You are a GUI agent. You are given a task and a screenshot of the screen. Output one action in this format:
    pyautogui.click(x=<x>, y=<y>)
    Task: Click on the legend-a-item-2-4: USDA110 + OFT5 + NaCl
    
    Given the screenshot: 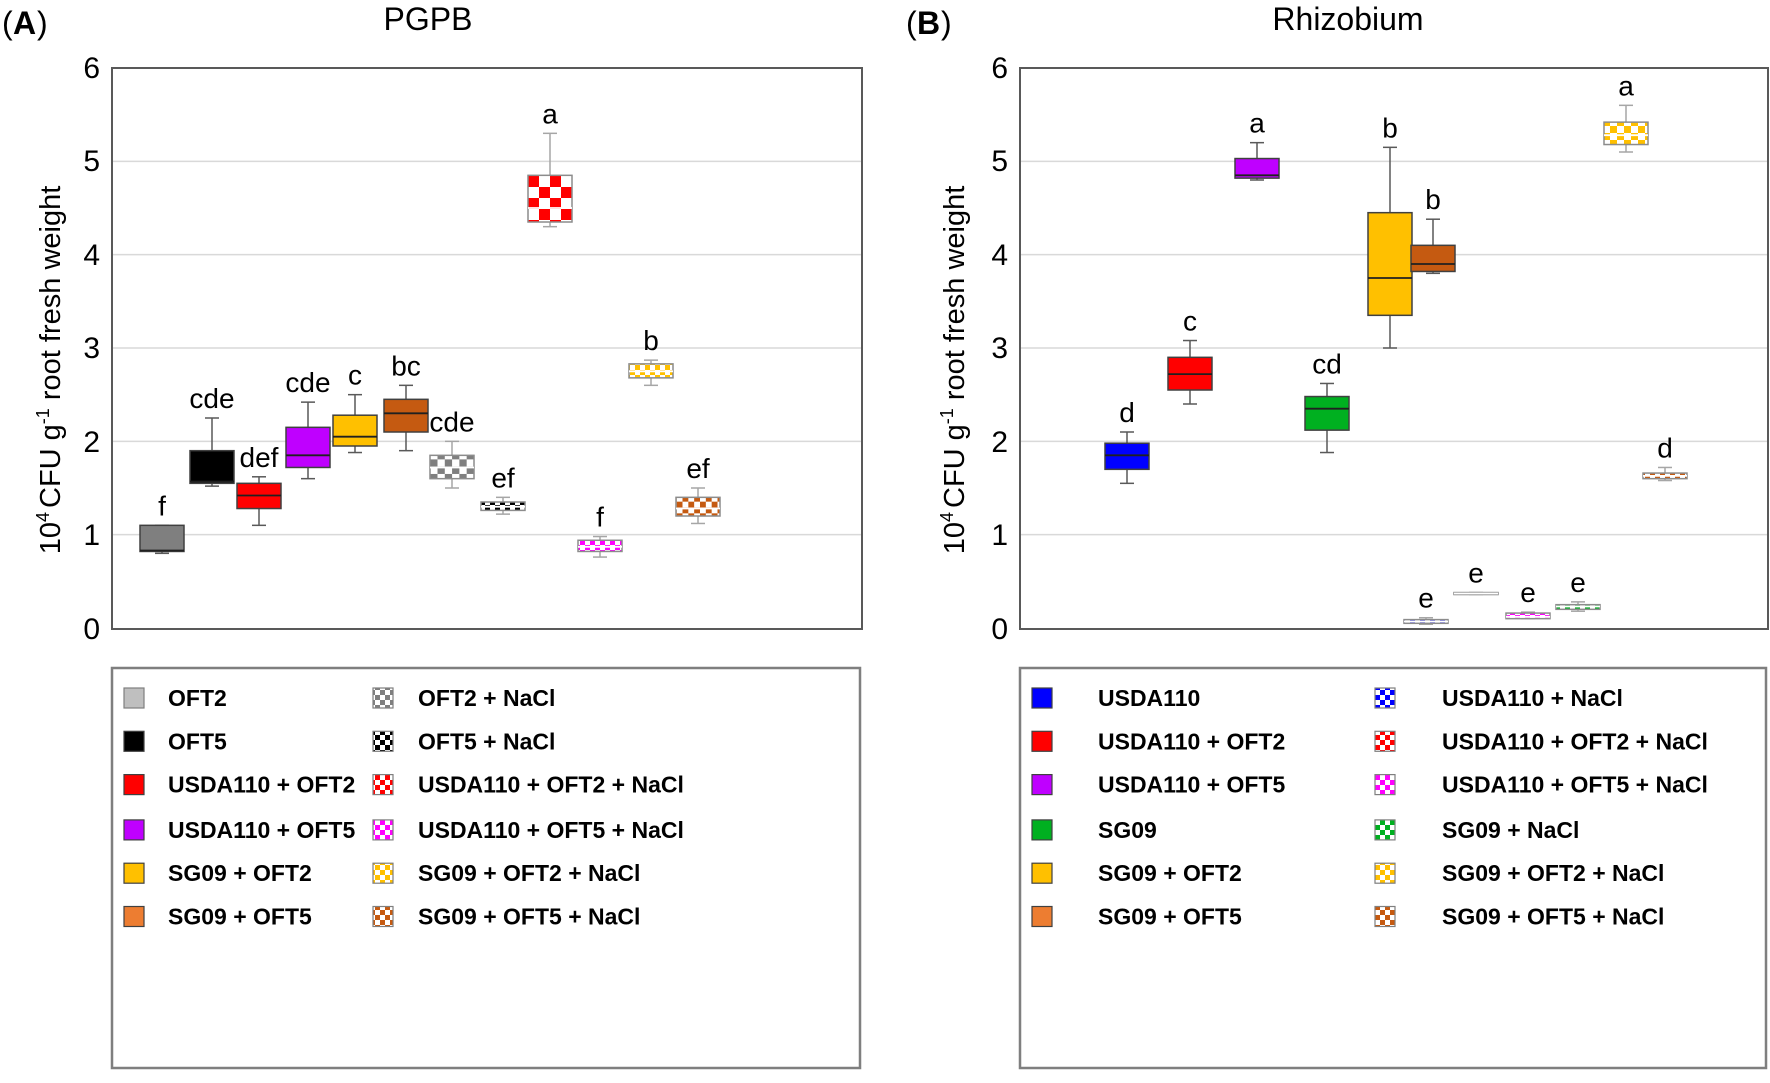 What is the action you would take?
    pyautogui.click(x=528, y=830)
    